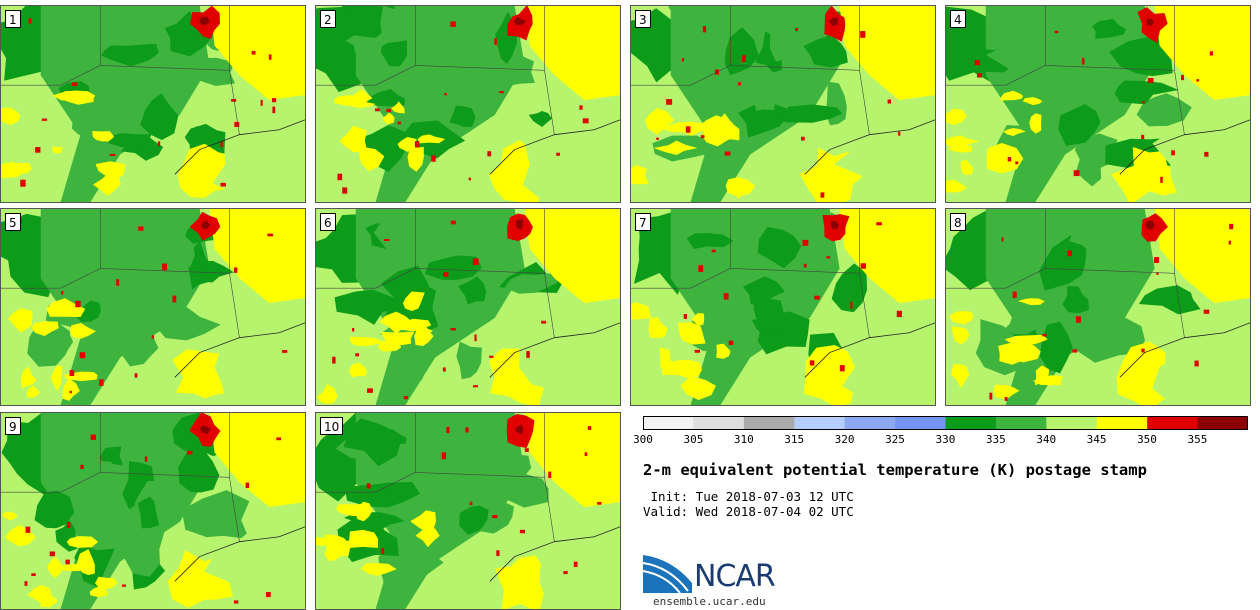 The width and height of the screenshot is (1260, 610). What do you see at coordinates (328, 19) in the screenshot?
I see `panel-number: 2` at bounding box center [328, 19].